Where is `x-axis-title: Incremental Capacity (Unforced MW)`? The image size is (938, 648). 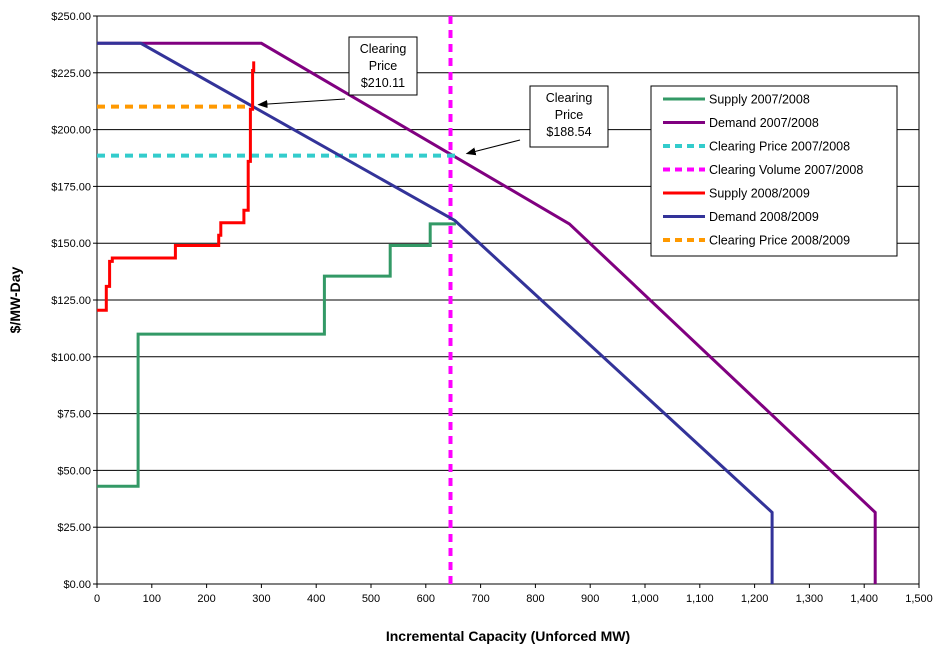
x-axis-title: Incremental Capacity (Unforced MW) is located at coordinates (508, 636).